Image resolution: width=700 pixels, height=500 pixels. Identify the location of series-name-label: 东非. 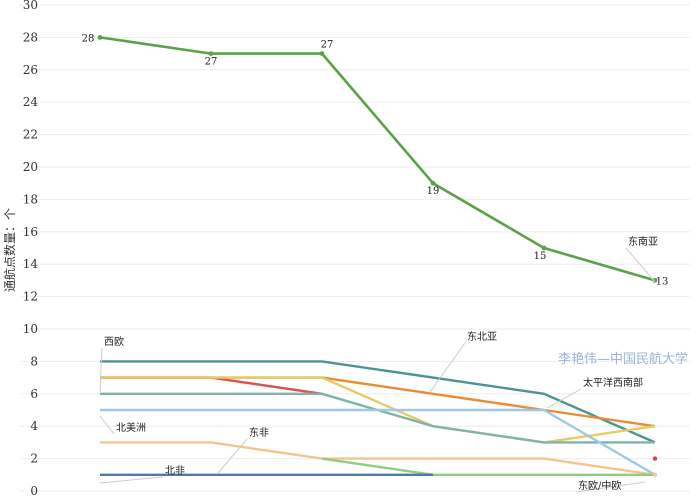
(259, 432).